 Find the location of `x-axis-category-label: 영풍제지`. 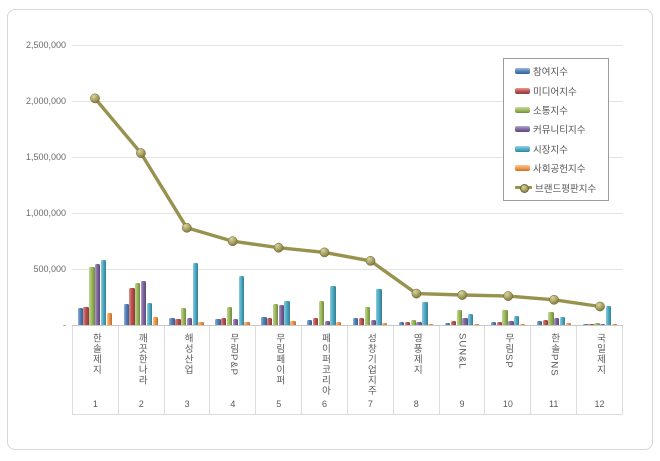

x-axis-category-label: 영풍제지 is located at coordinates (417, 354).